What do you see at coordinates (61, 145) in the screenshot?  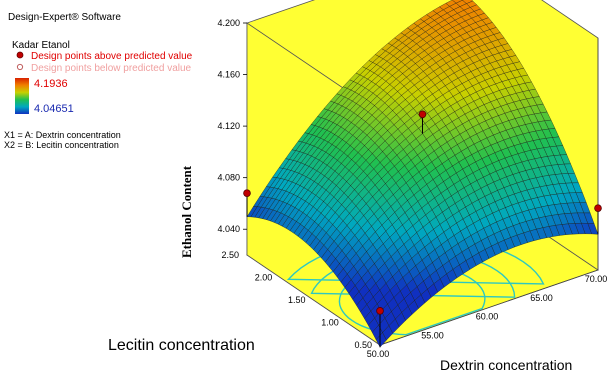 I see `factor-x2-label: X2 = B: Lecitin concentration` at bounding box center [61, 145].